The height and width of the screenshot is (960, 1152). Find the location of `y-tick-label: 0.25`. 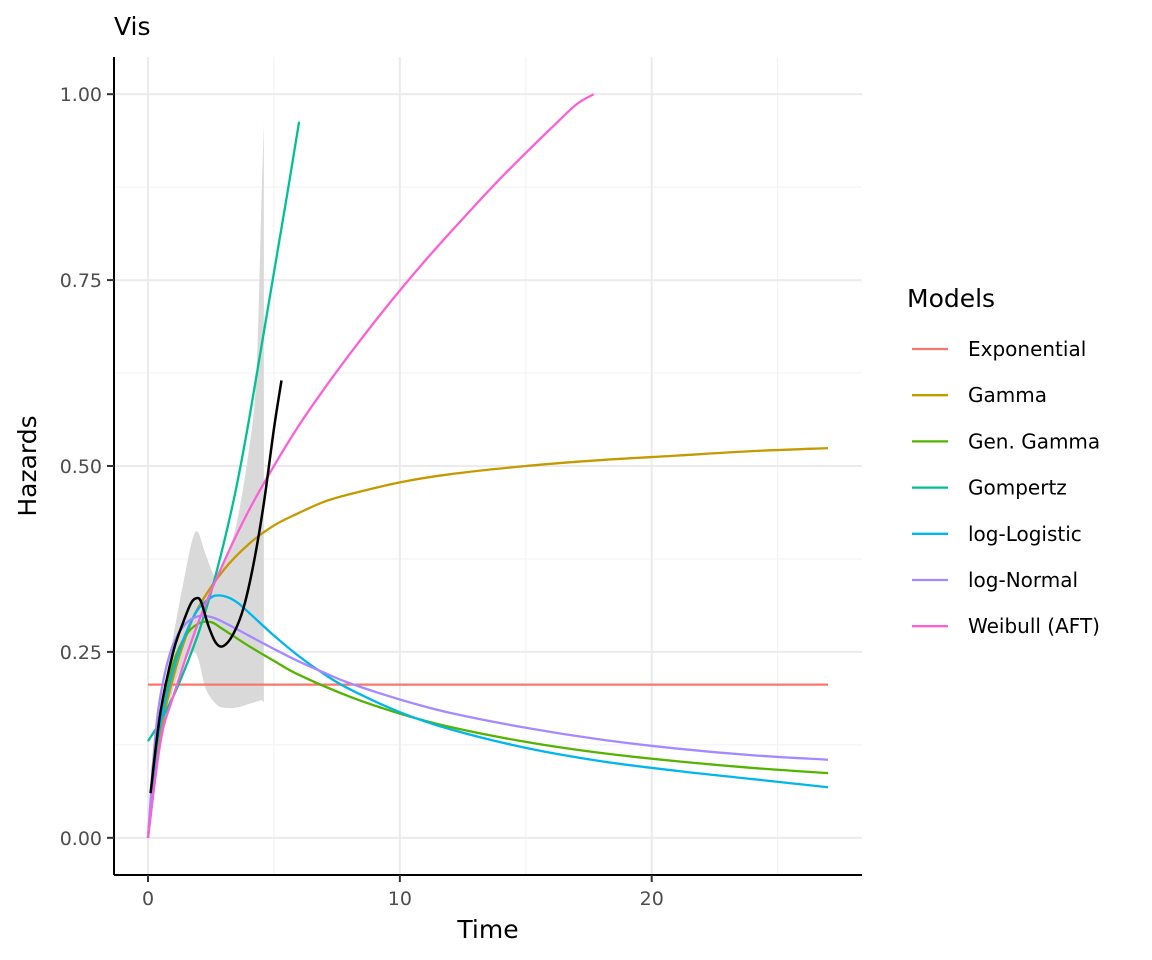

y-tick-label: 0.25 is located at coordinates (81, 653).